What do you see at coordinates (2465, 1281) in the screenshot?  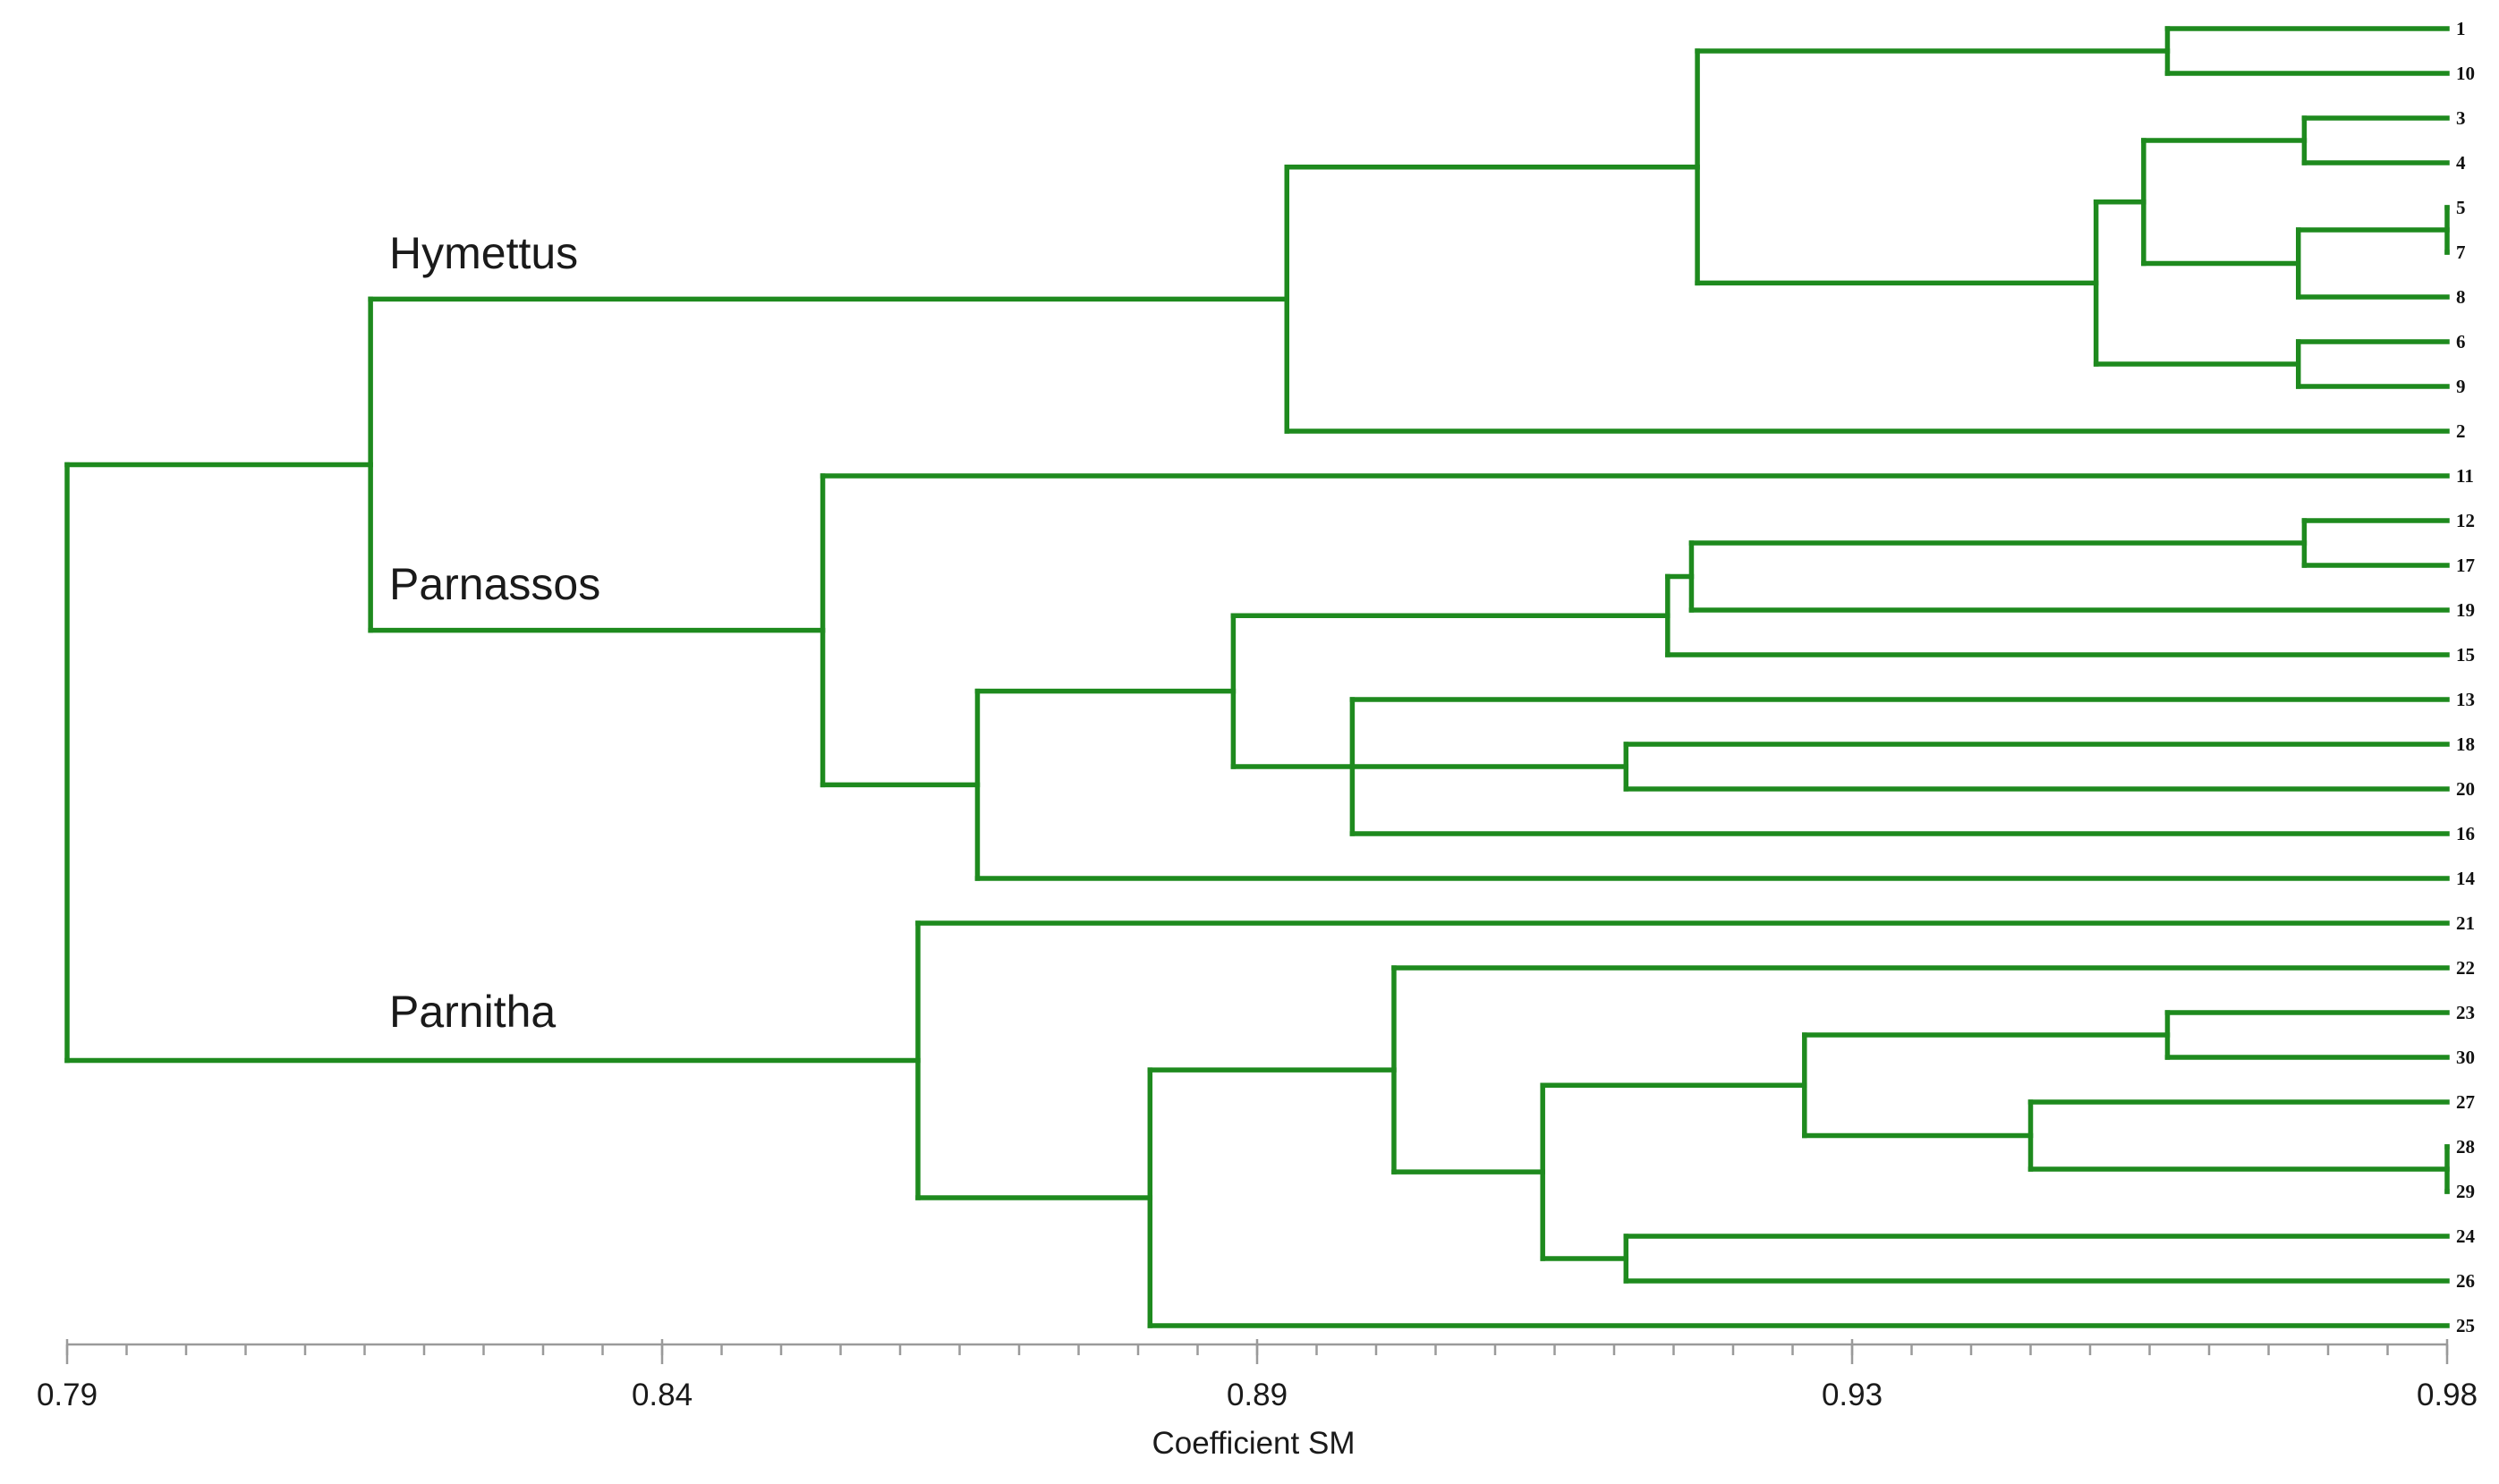 I see `leaf-label-26: 26` at bounding box center [2465, 1281].